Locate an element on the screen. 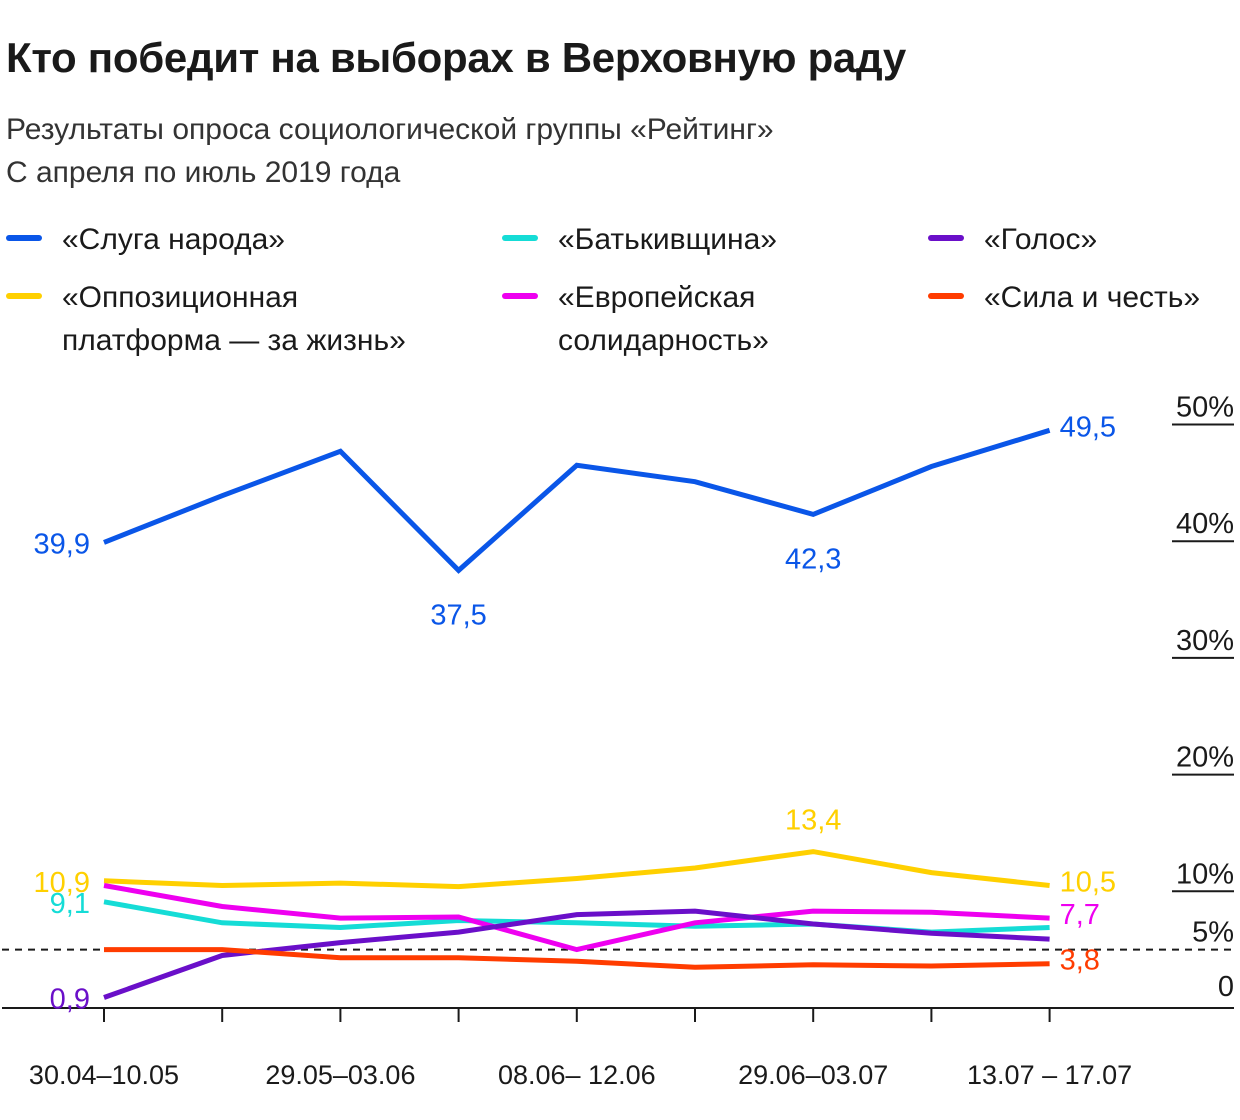 This screenshot has width=1240, height=1120. legend-item-opzzh: «Оппозиционная платформа — за жизнь» is located at coordinates (206, 319).